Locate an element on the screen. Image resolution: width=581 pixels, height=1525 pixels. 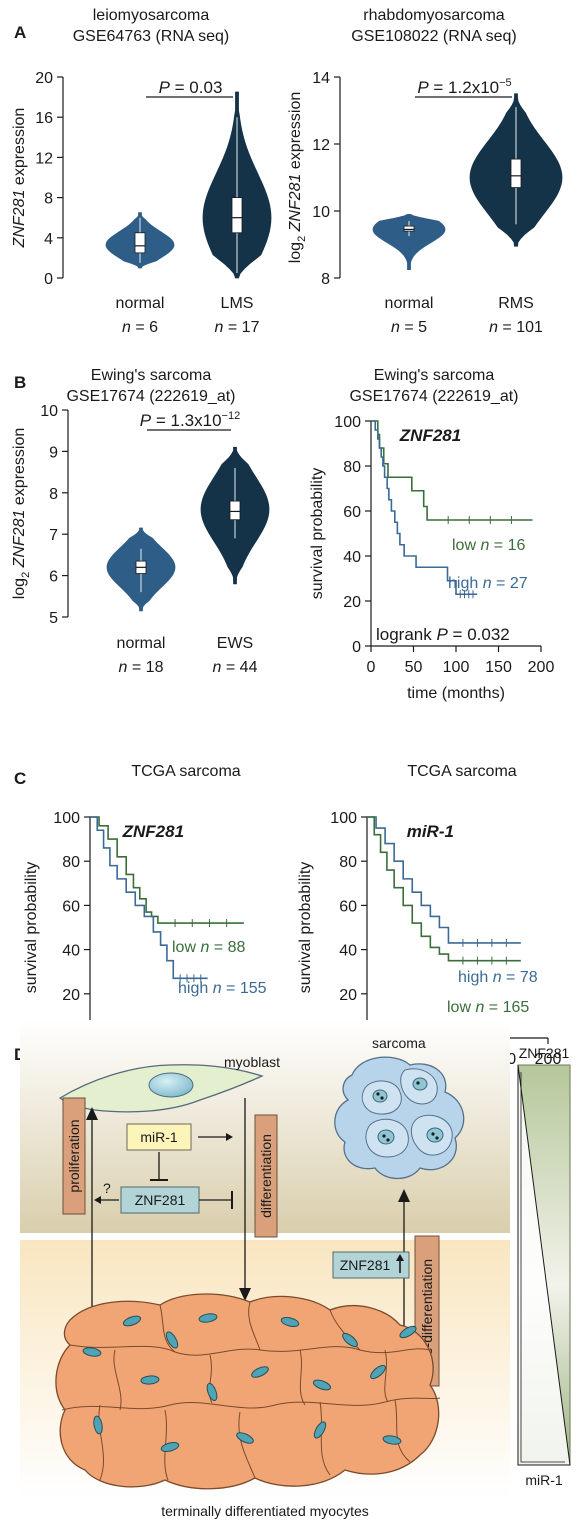
mir1-box-label: miR-1 is located at coordinates (159, 1137).